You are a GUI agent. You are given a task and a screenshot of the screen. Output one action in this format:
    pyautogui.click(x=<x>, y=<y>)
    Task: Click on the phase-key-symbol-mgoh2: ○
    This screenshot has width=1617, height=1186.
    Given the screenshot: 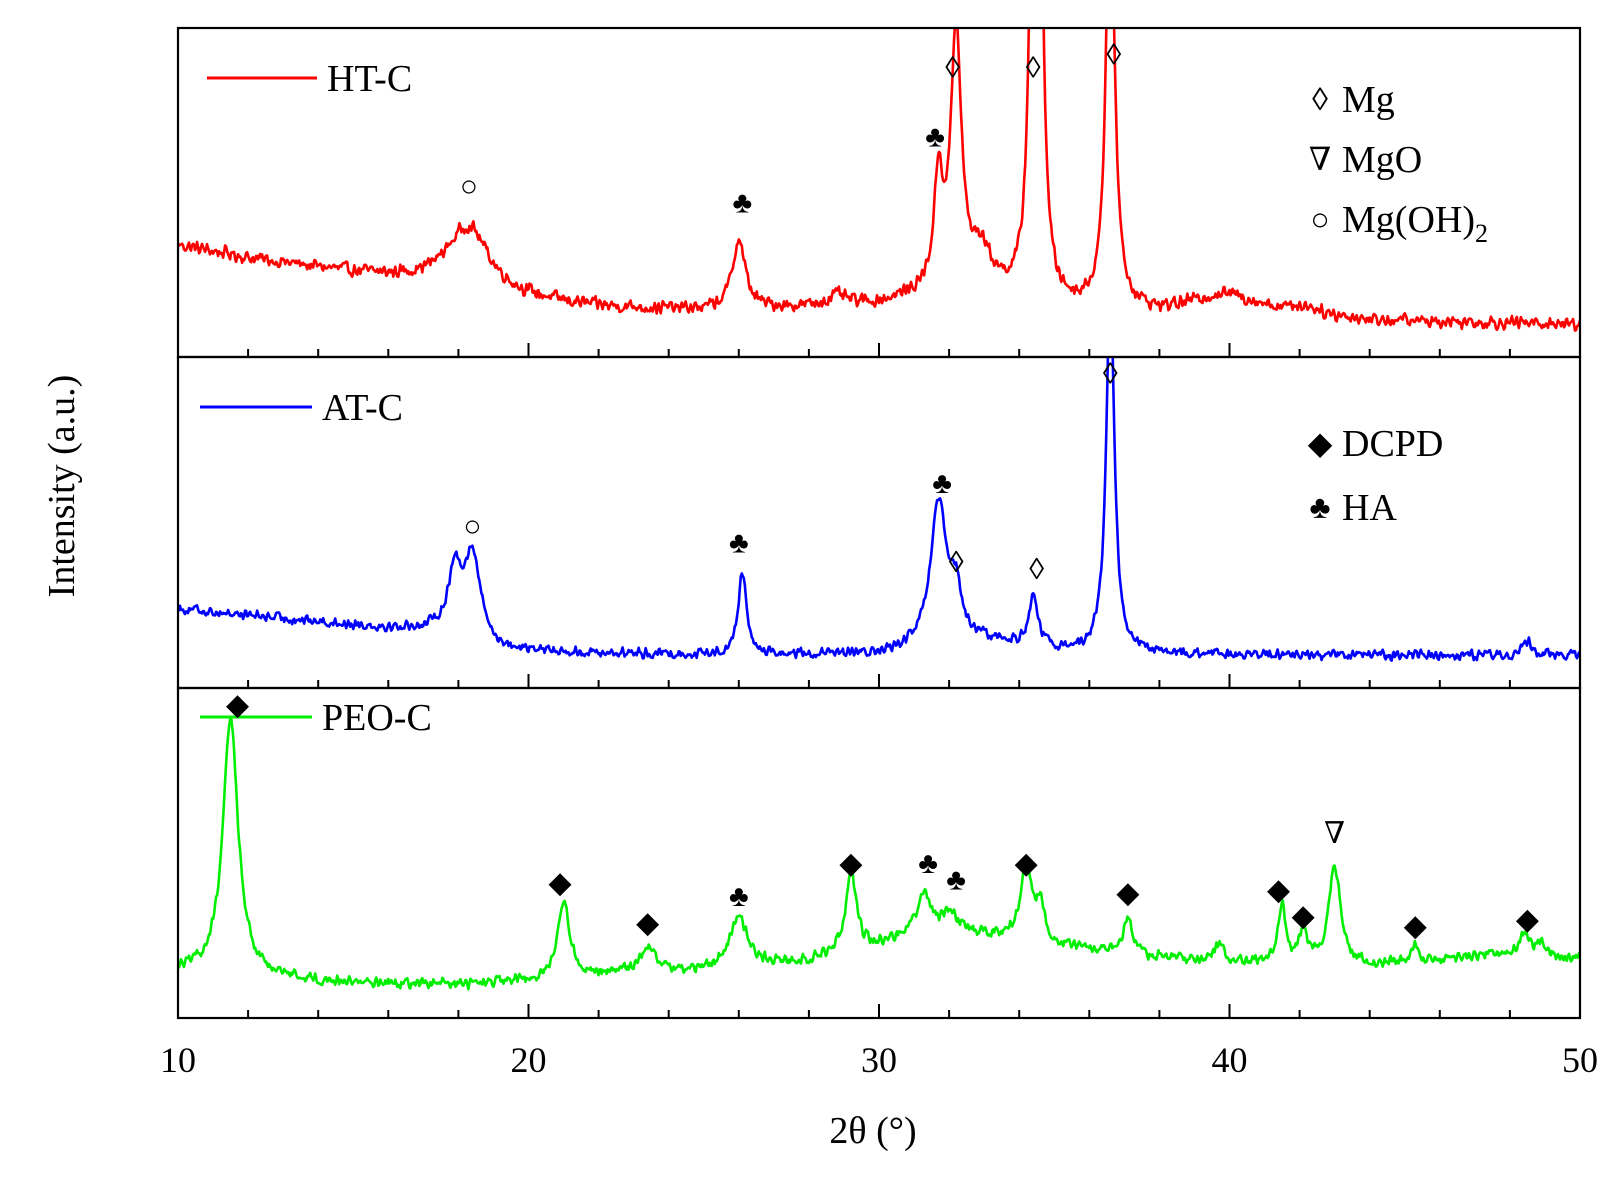 What is the action you would take?
    pyautogui.click(x=1319, y=219)
    